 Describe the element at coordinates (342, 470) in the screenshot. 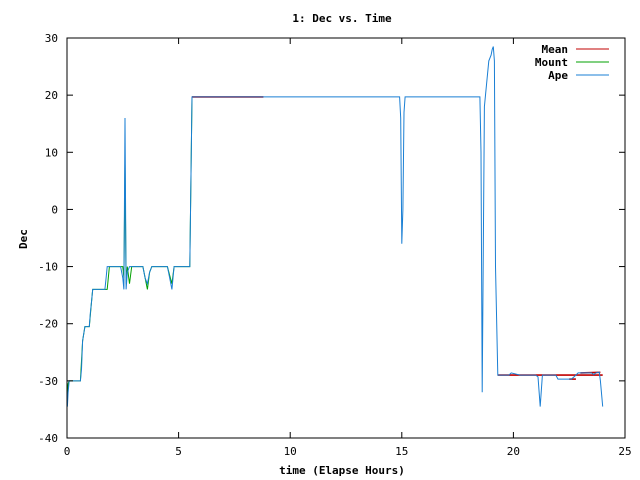

I see `x-axis-label: time (Elapse Hours)` at that location.